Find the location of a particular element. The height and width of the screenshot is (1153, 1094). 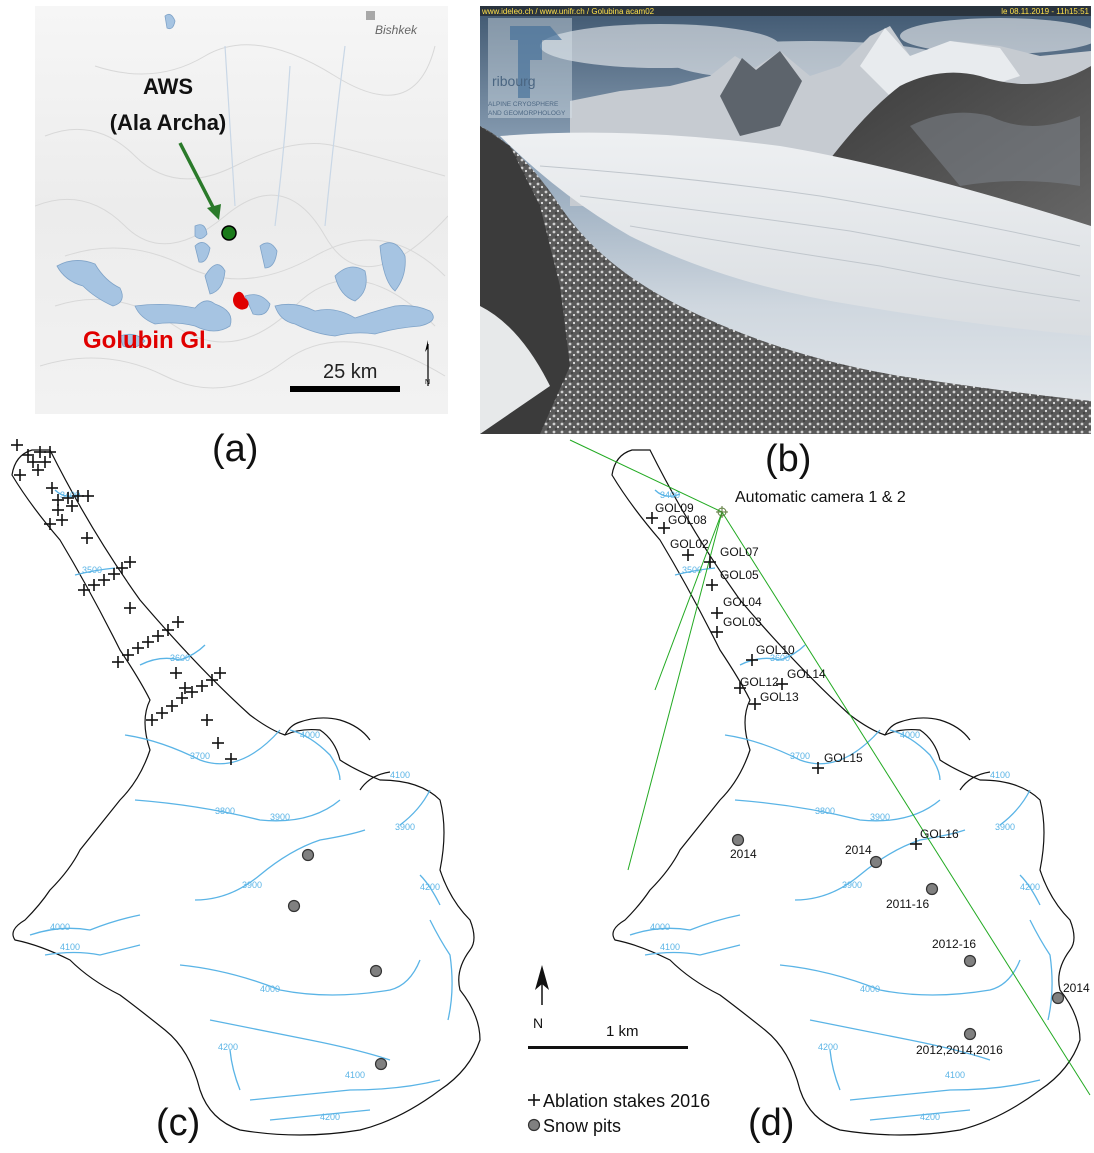

ablation-stakes-c is located at coordinates (124, 602).